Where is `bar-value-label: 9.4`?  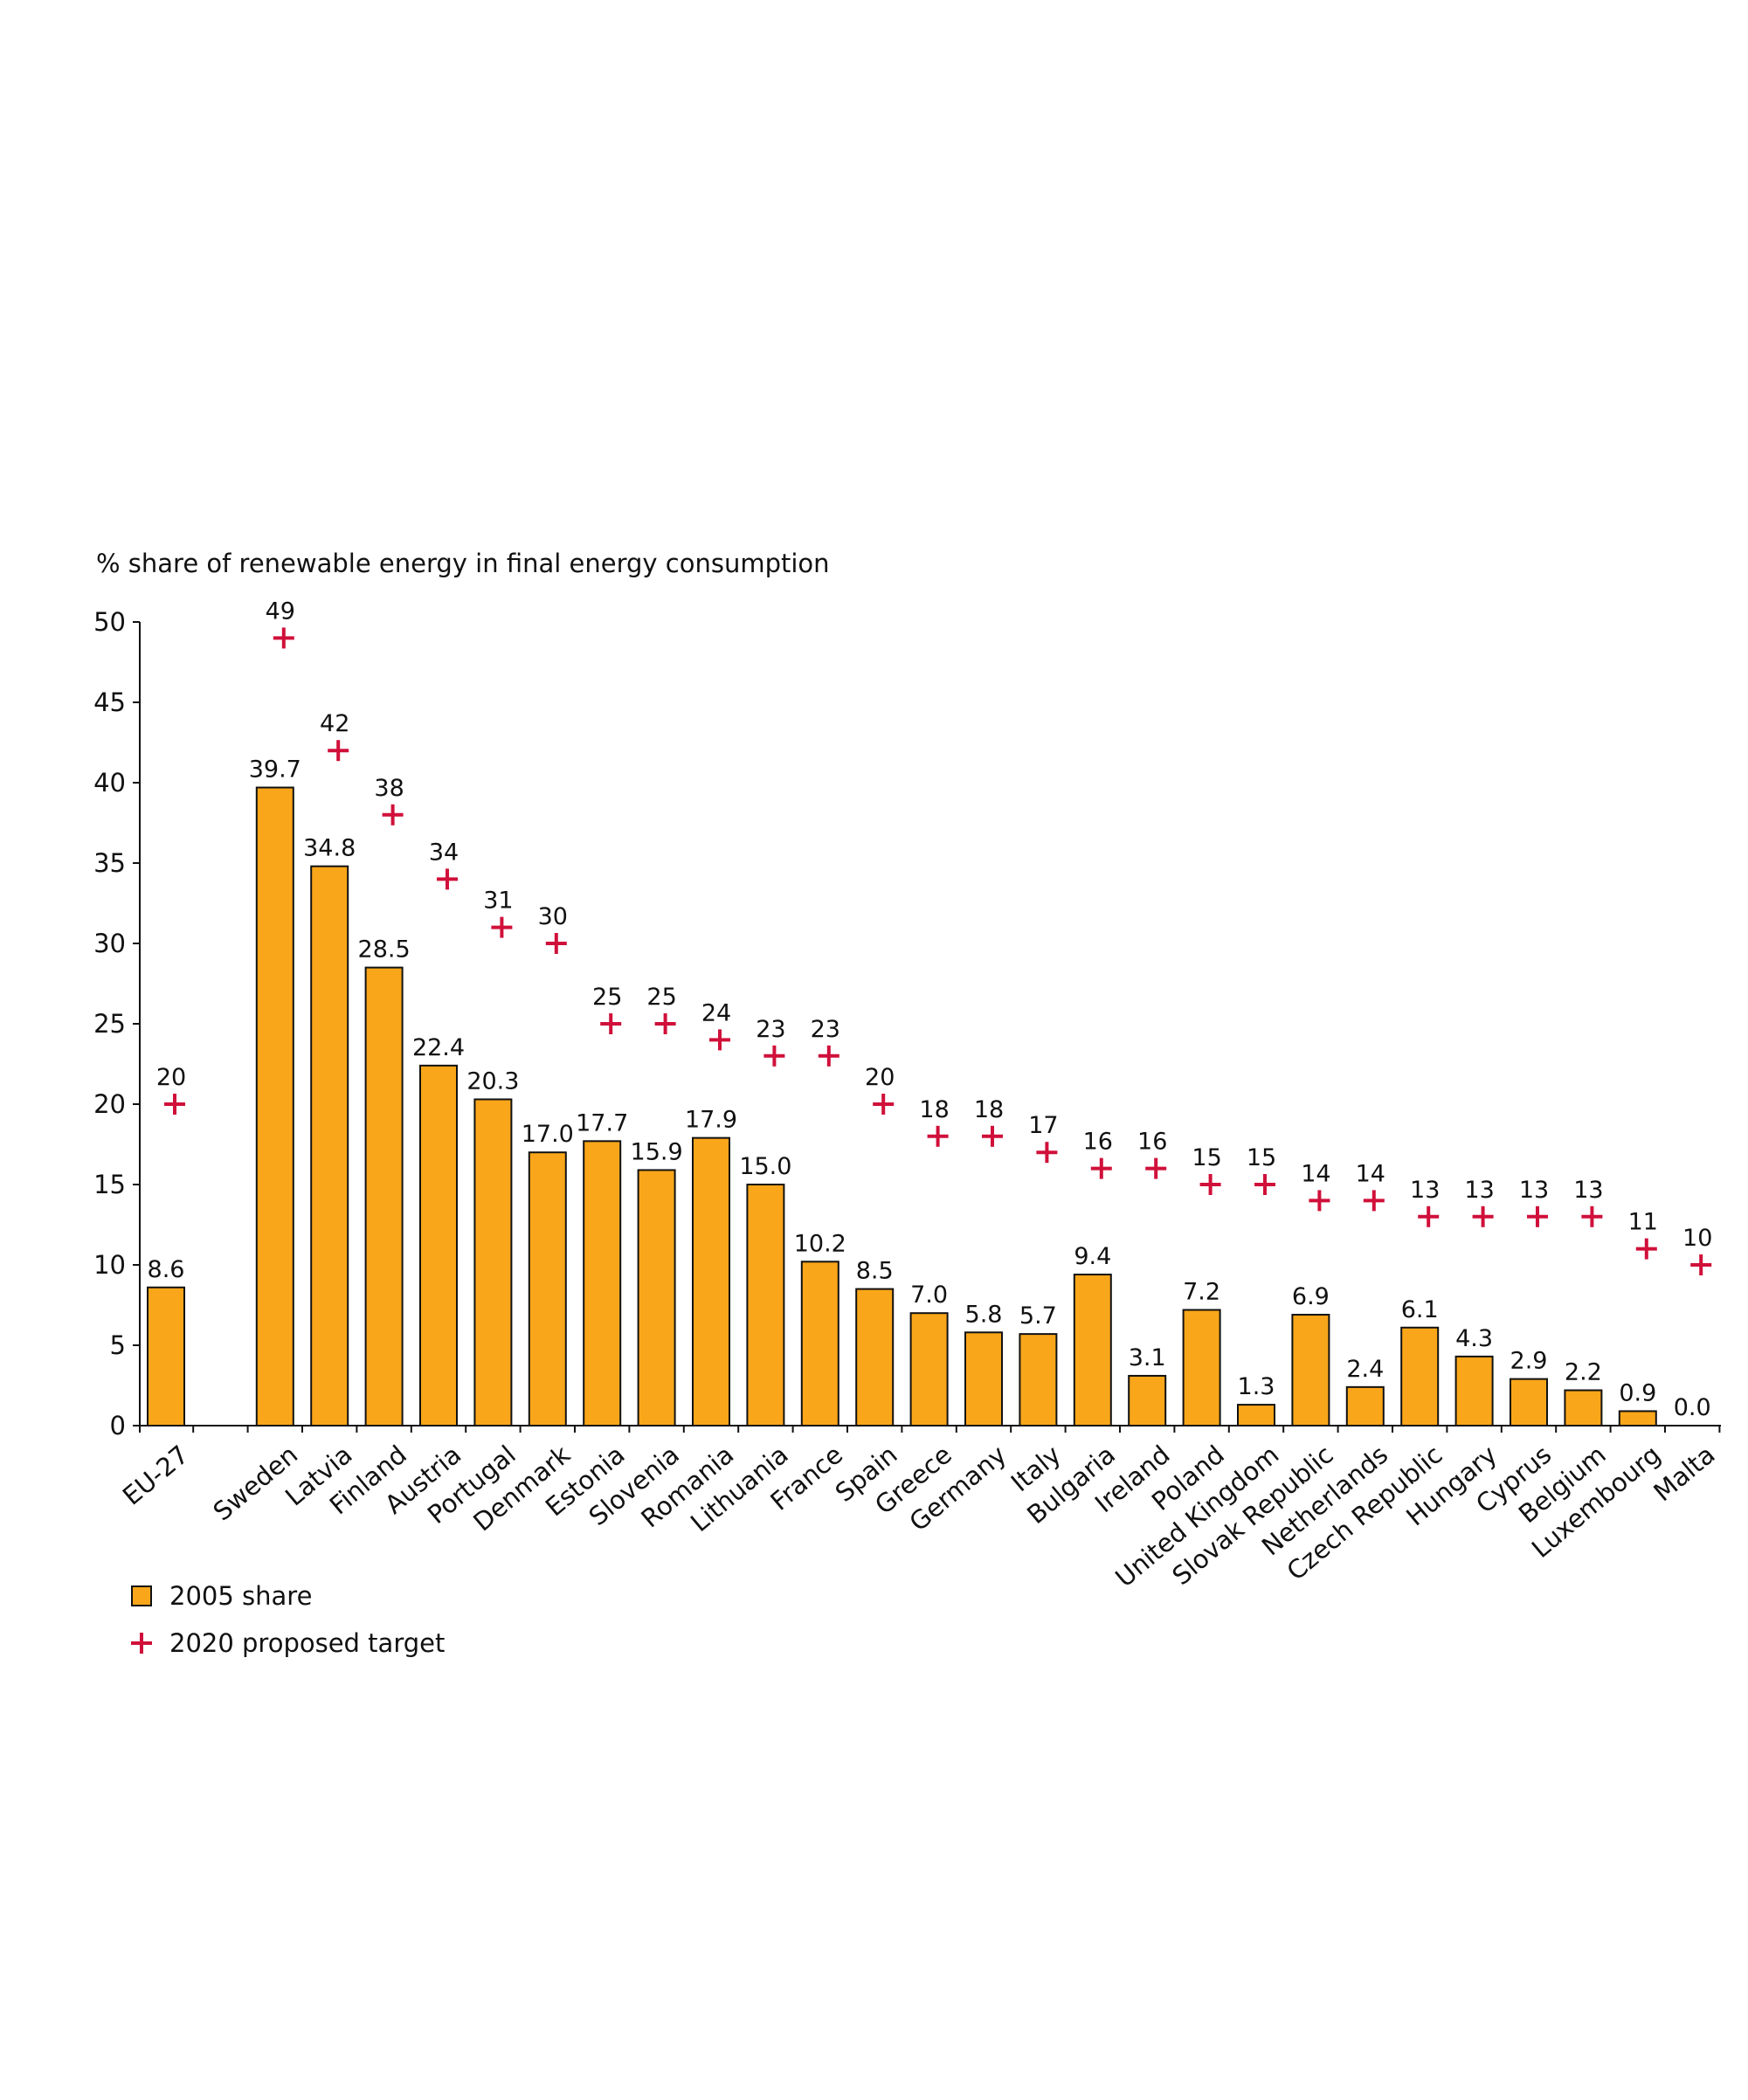 bar-value-label: 9.4 is located at coordinates (1092, 1256).